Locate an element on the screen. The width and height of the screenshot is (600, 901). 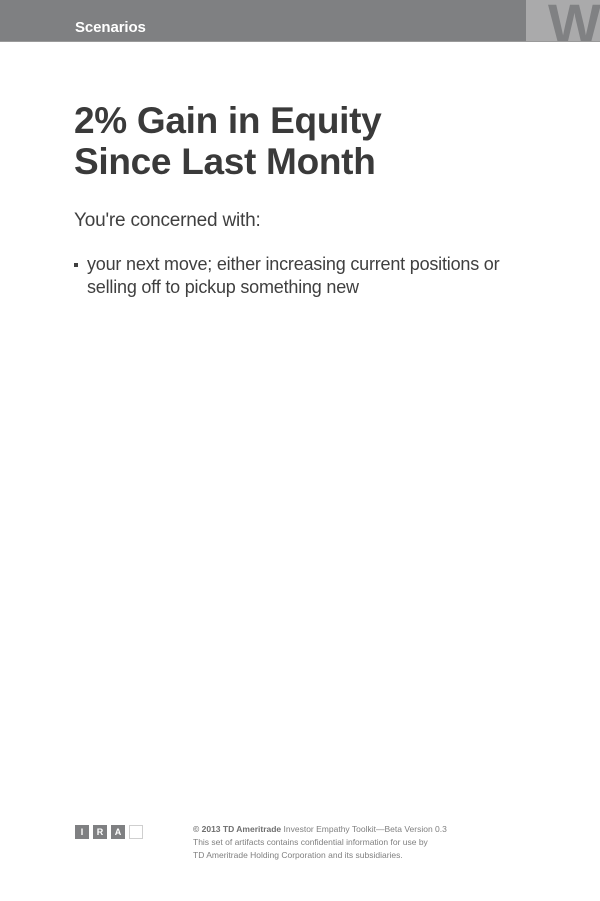
concern-intro: You're concerned with: is located at coordinates (167, 220).